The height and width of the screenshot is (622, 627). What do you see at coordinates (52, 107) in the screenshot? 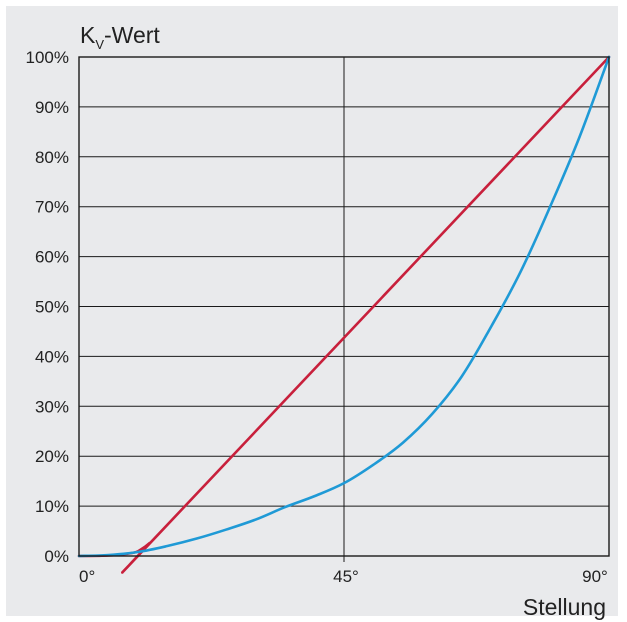
I see `y-tick-label: 90%` at bounding box center [52, 107].